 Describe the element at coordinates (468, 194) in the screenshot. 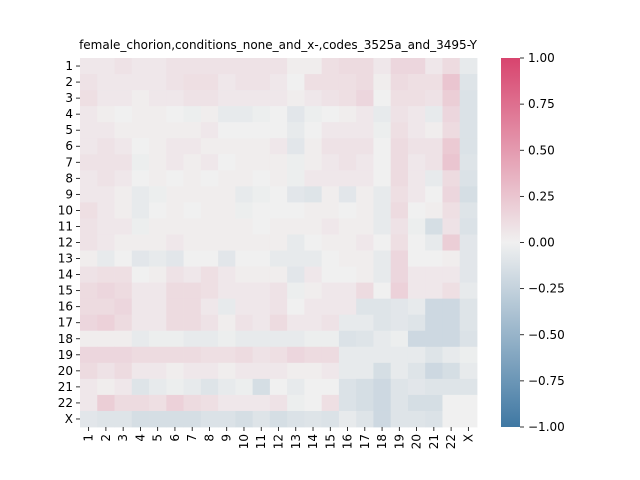

I see `heatmap-cell-9-X` at that location.